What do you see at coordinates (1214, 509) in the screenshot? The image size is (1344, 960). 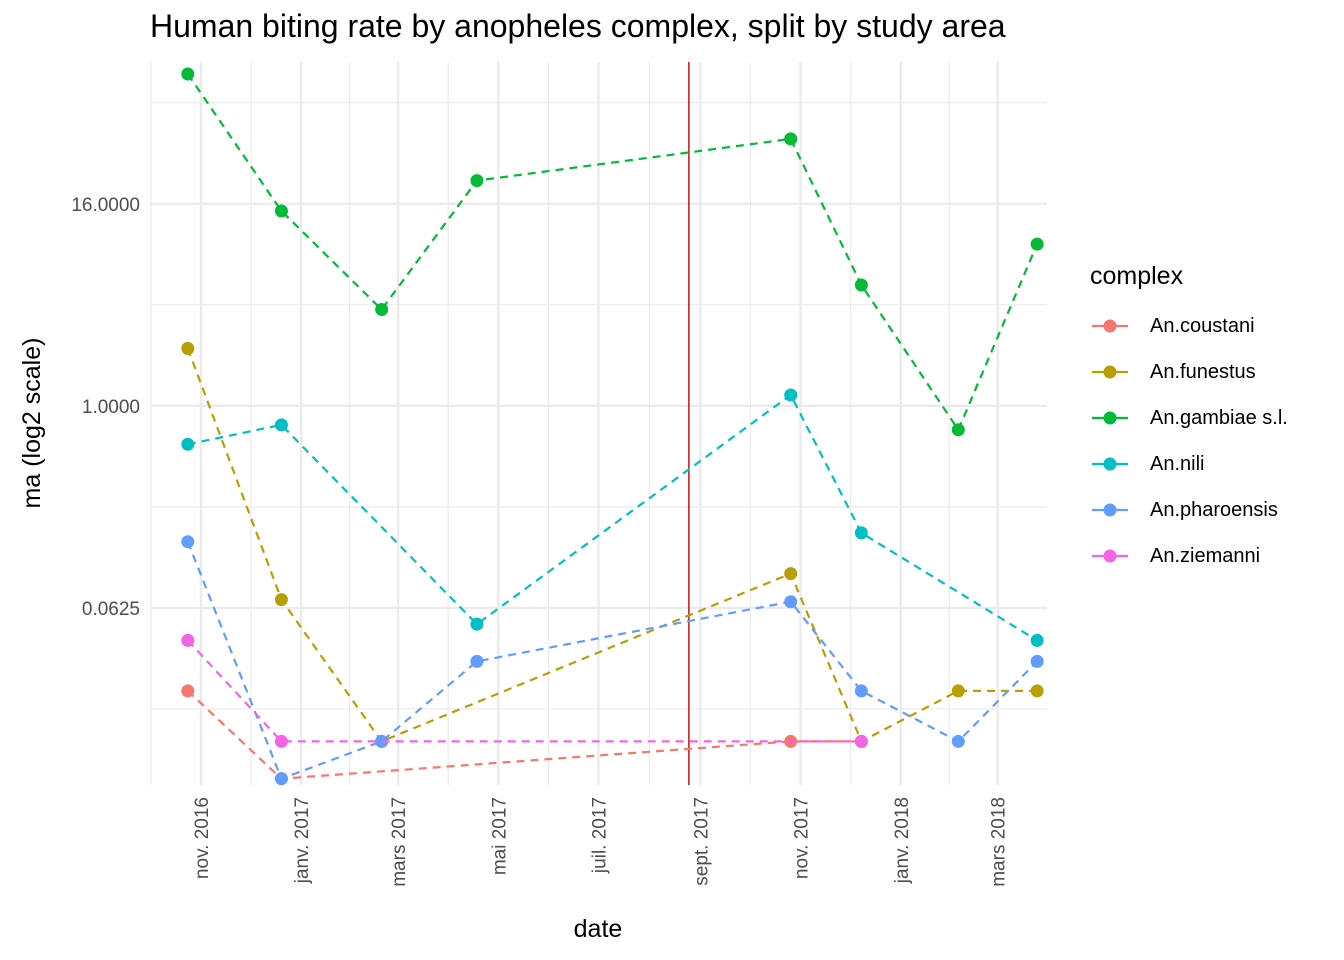 I see `legend-label: An.pharoensis` at bounding box center [1214, 509].